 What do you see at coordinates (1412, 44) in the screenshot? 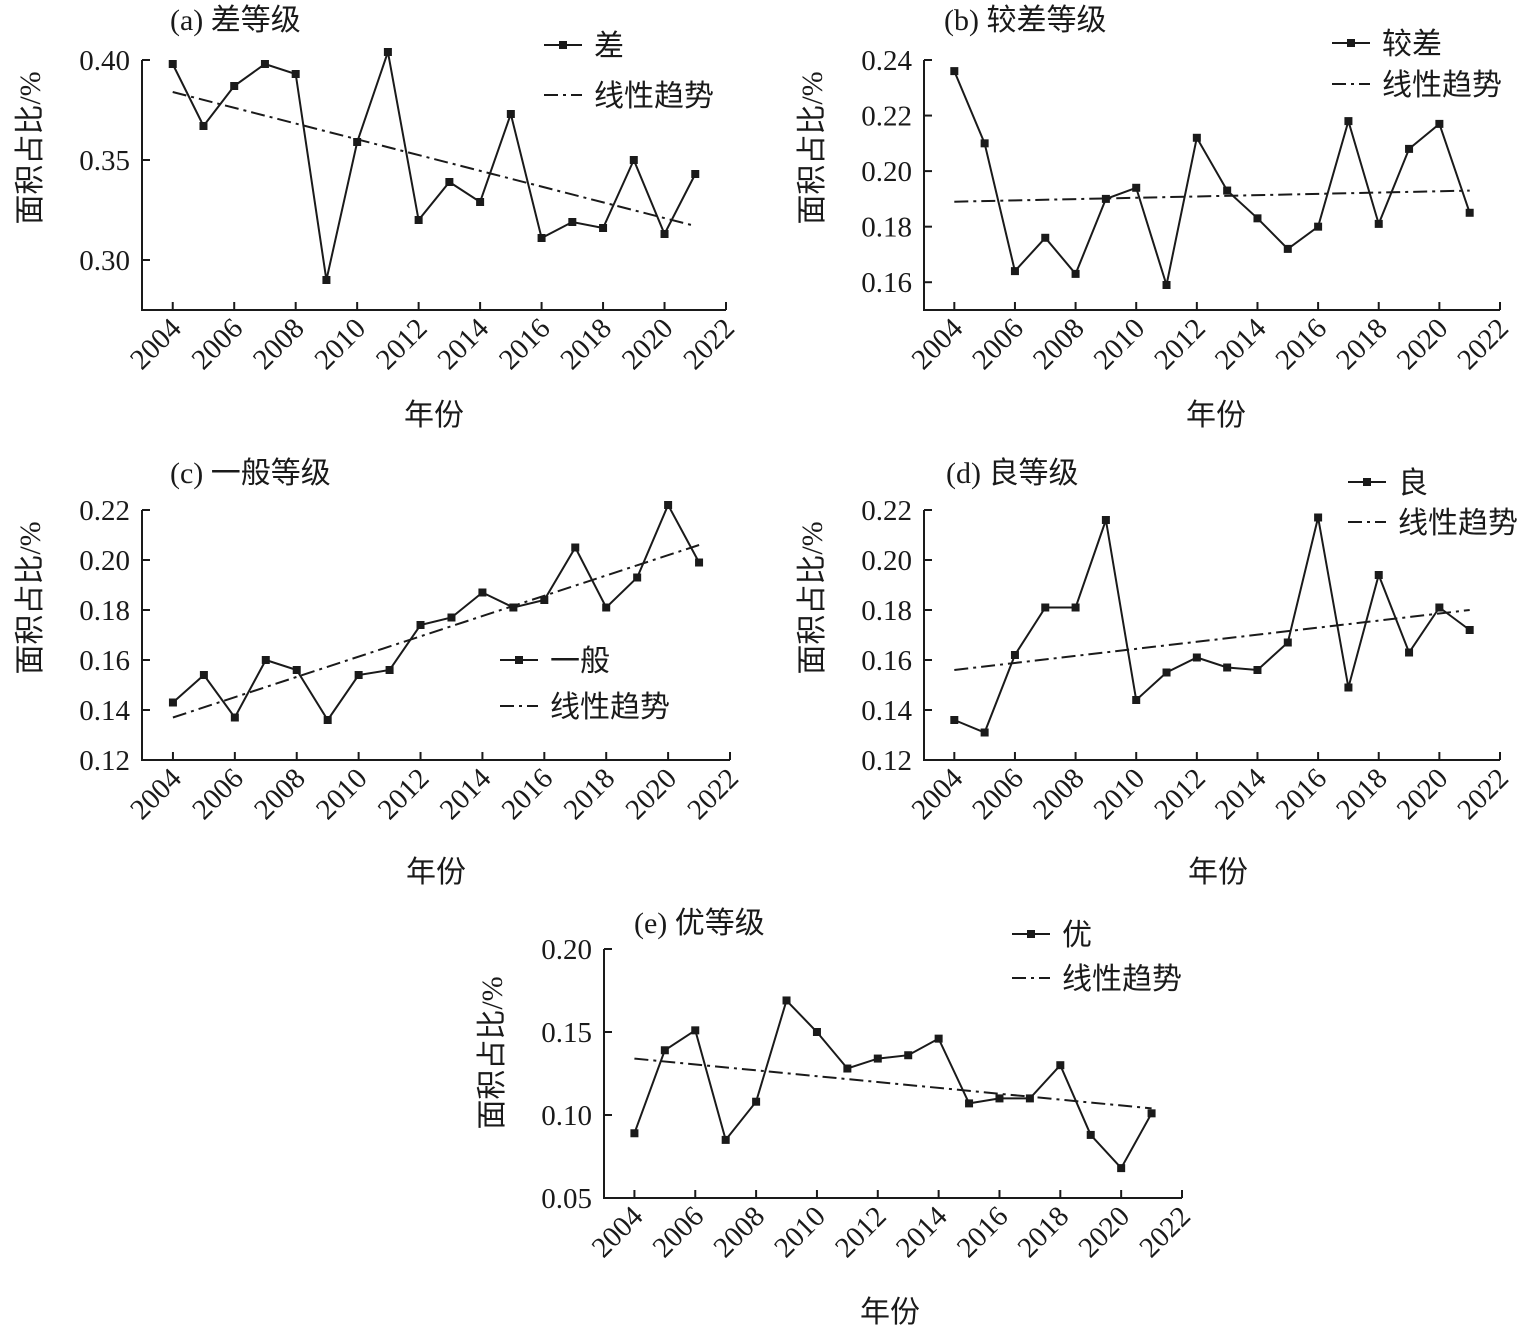
I see `legend-label: 较差` at bounding box center [1412, 44].